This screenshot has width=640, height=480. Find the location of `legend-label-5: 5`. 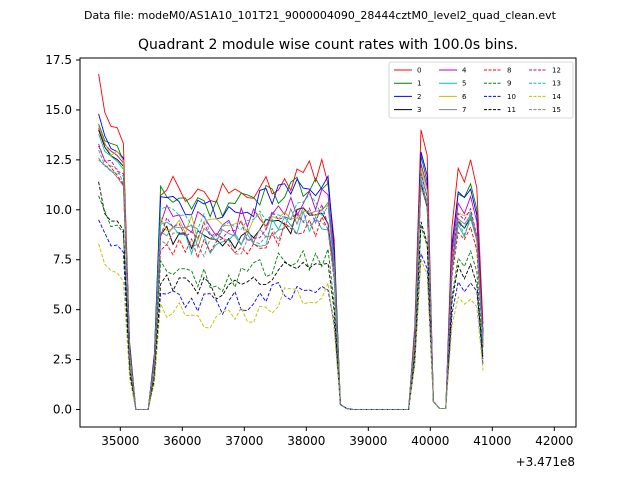

legend-label-5: 5 is located at coordinates (464, 84).